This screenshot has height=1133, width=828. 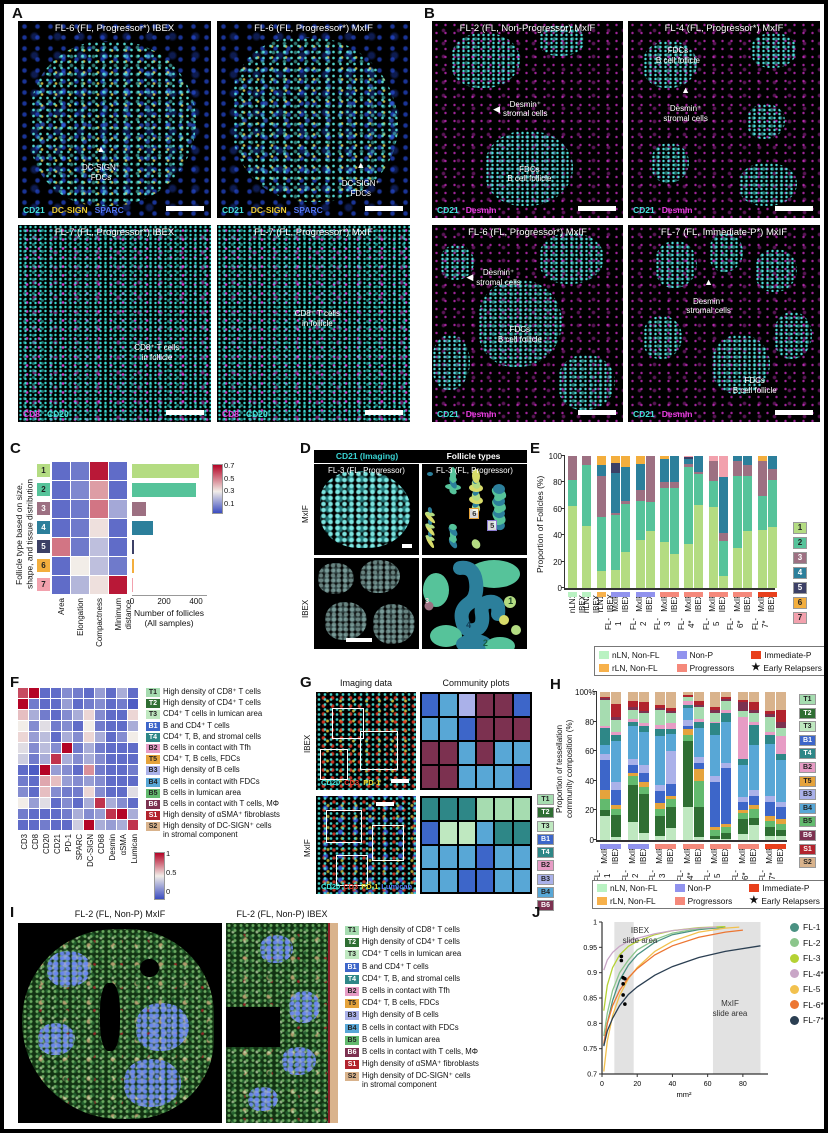 What do you see at coordinates (807, 1020) in the screenshot?
I see `legend-item: FL-7*` at bounding box center [807, 1020].